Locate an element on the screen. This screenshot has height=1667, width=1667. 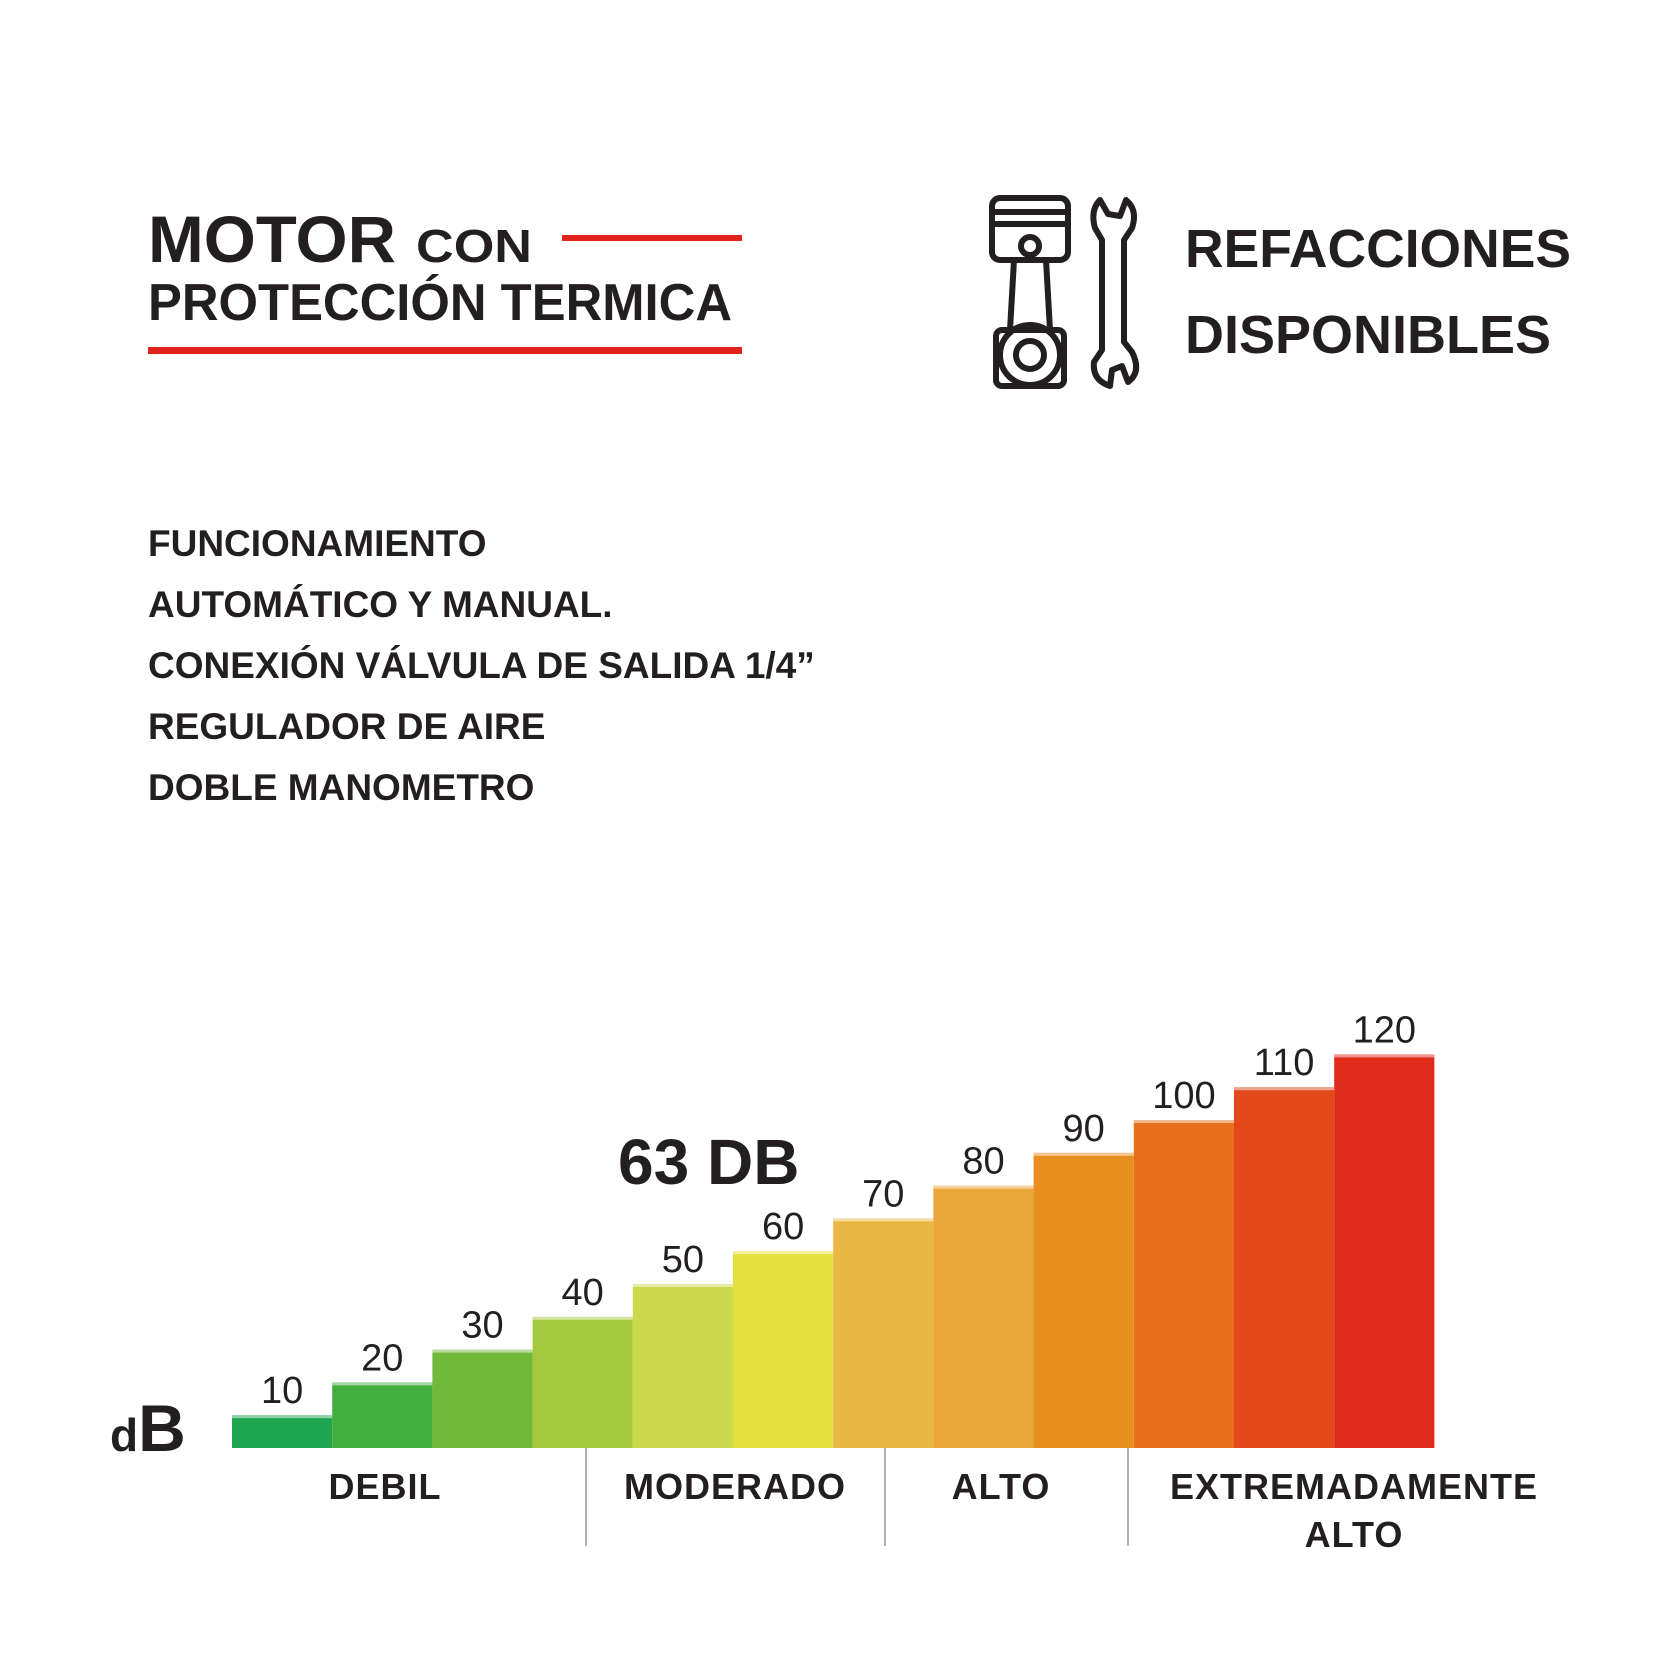
feature-line: CONEXIÓN VÁLVULA DE SALIDA 1/4” is located at coordinates (481, 665).